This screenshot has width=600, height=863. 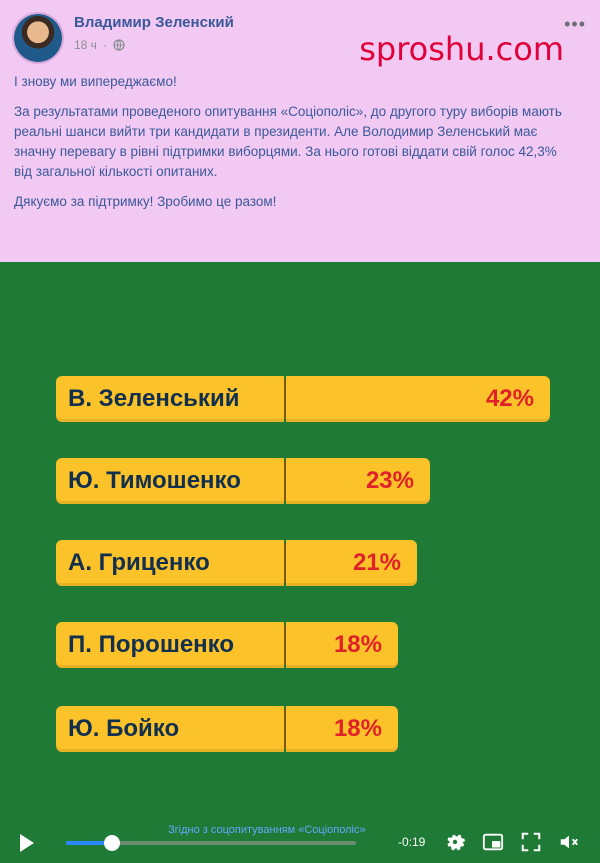 I want to click on seek-handle, so click(x=112, y=843).